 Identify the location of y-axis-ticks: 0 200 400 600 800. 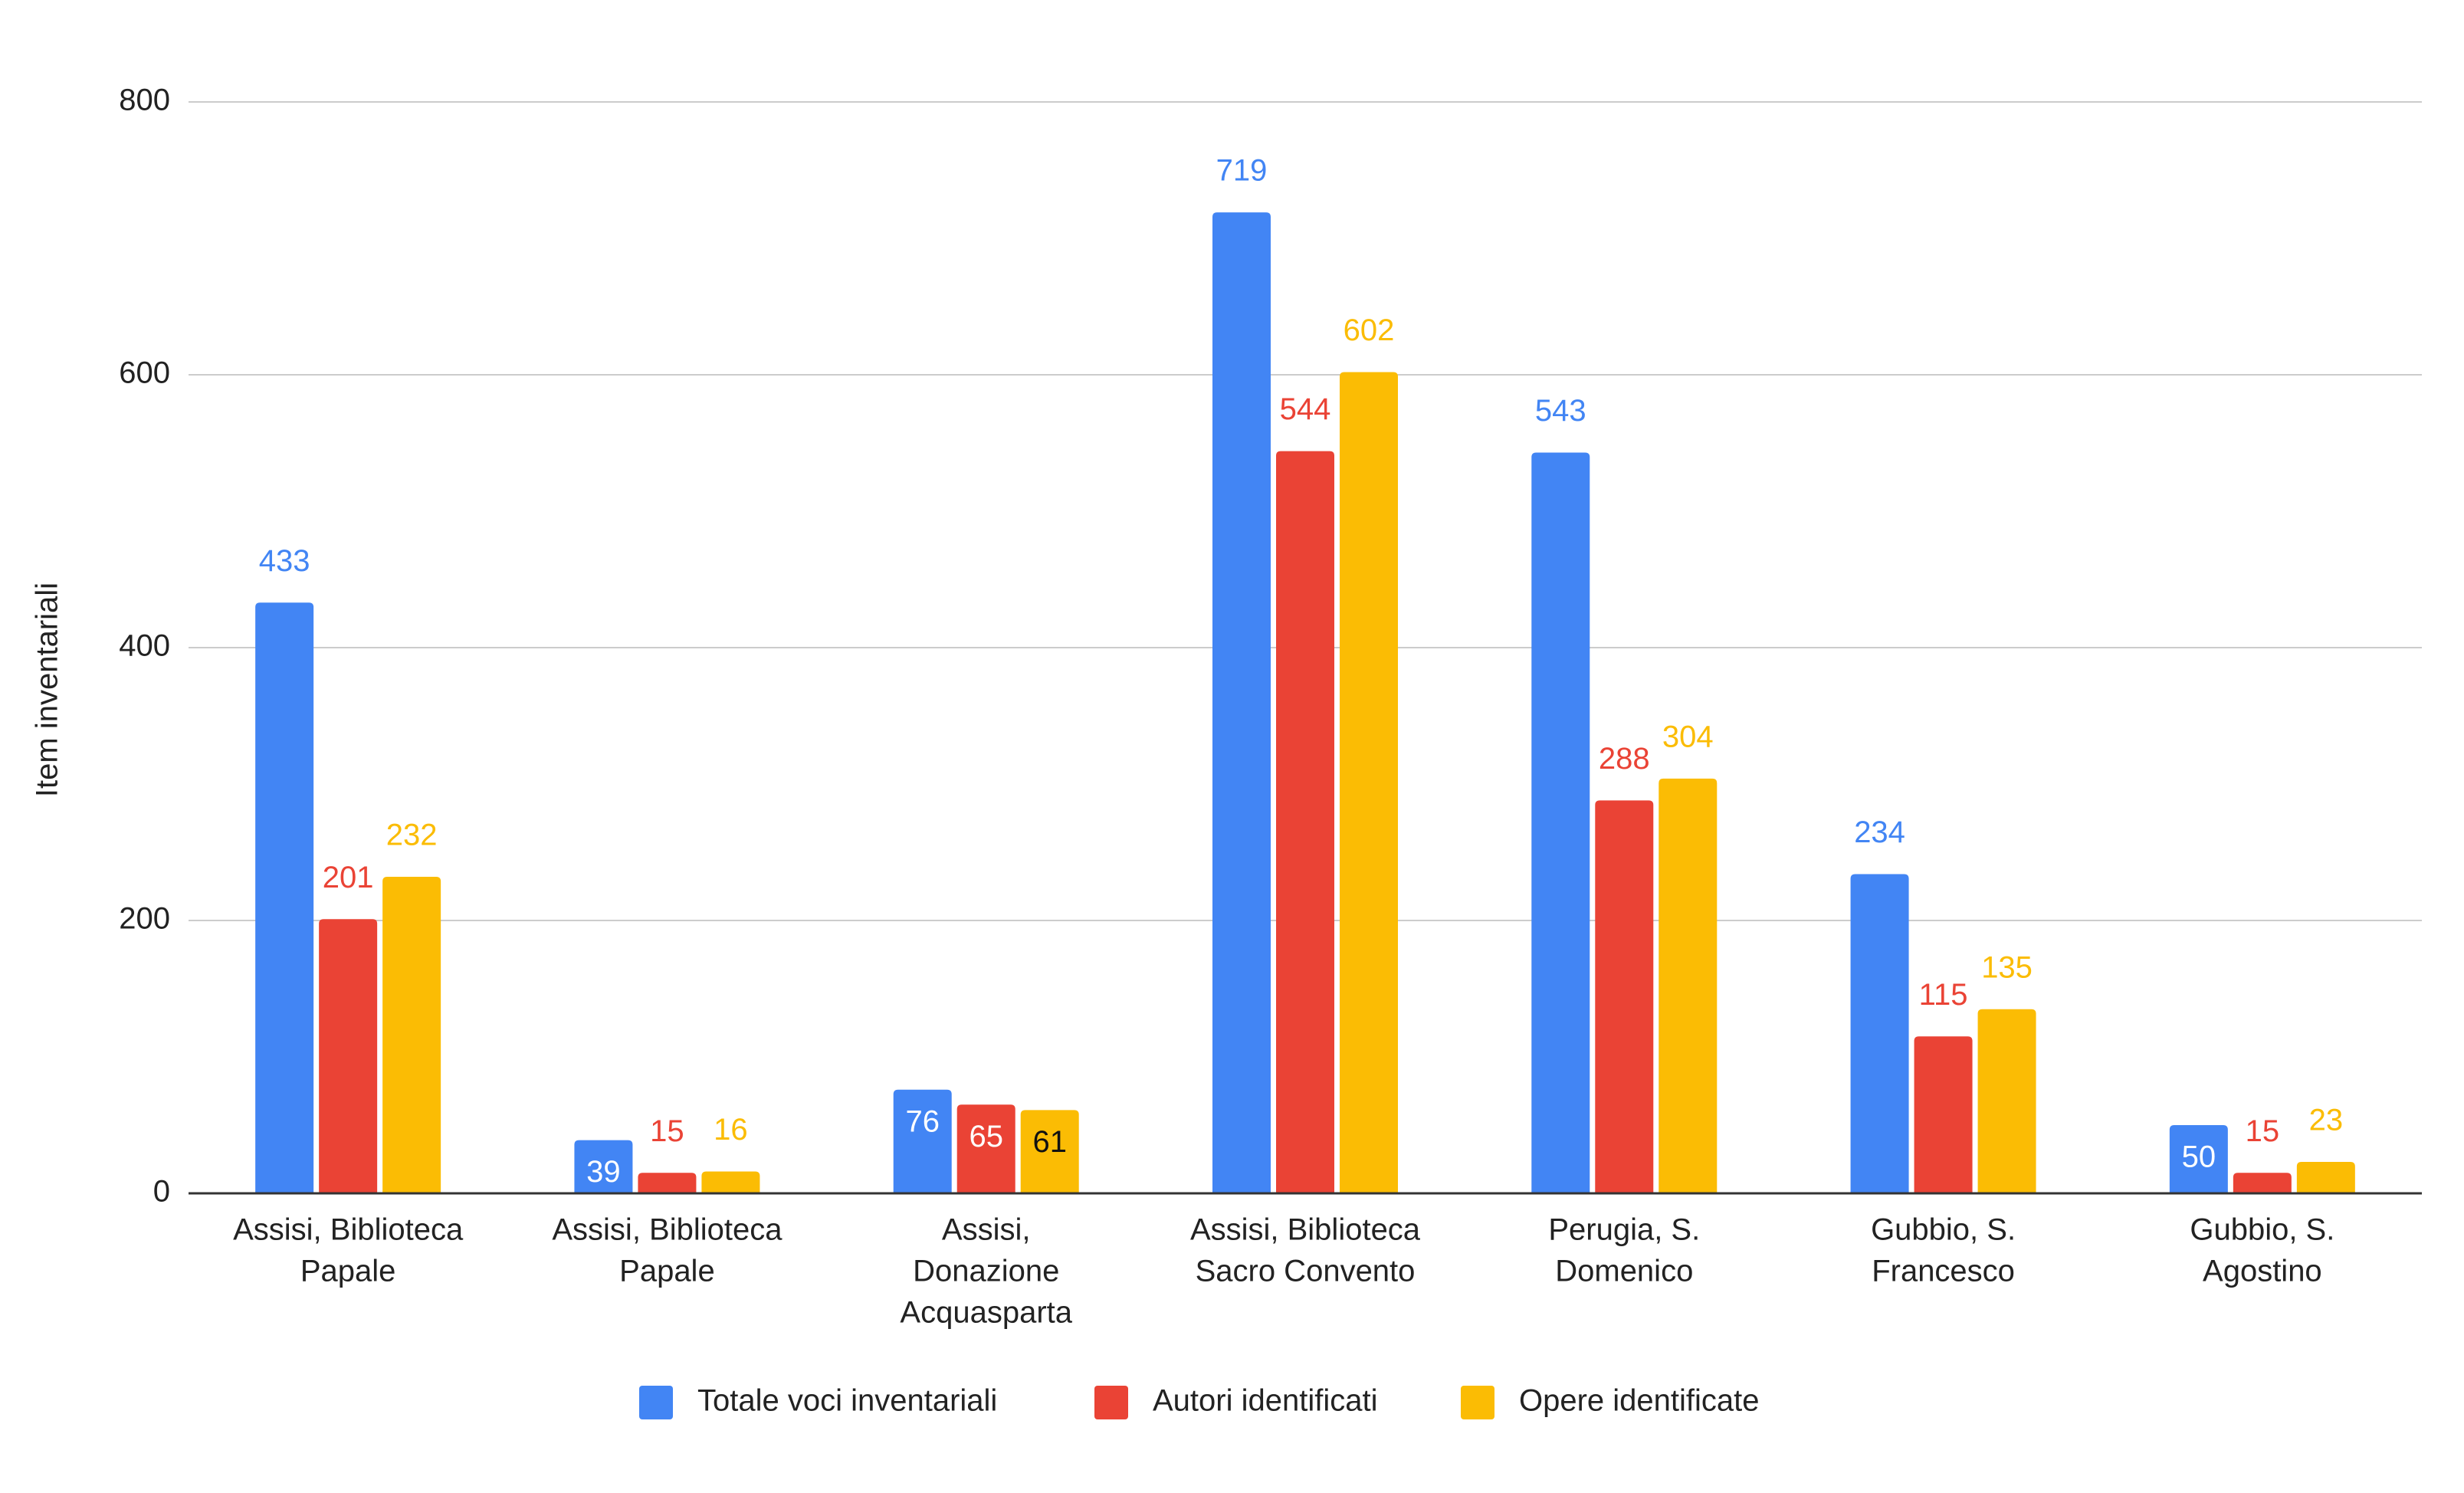
(144, 646).